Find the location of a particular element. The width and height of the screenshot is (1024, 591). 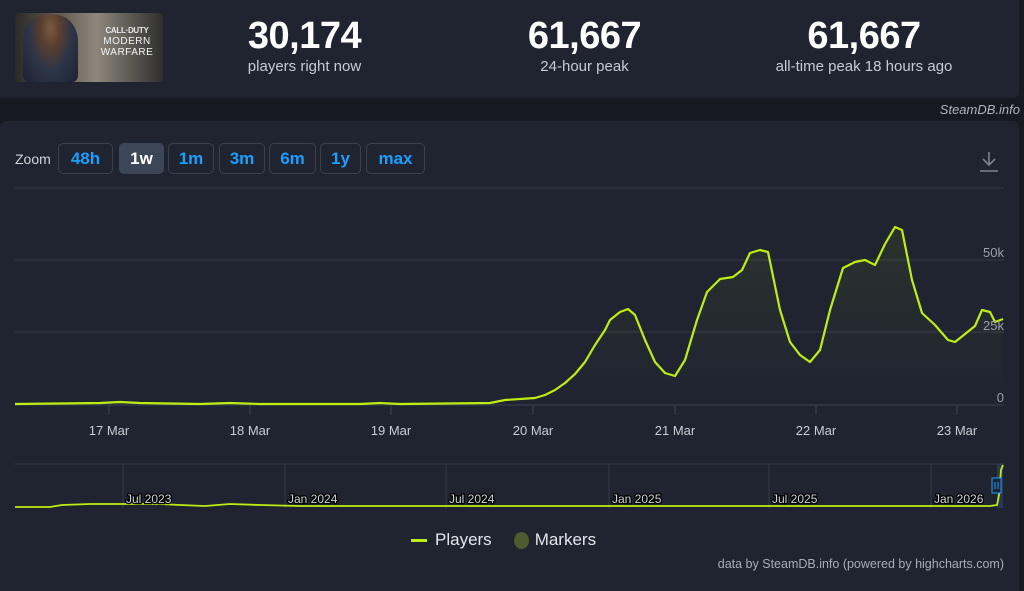

y-label-25k: 25k is located at coordinates (993, 325).